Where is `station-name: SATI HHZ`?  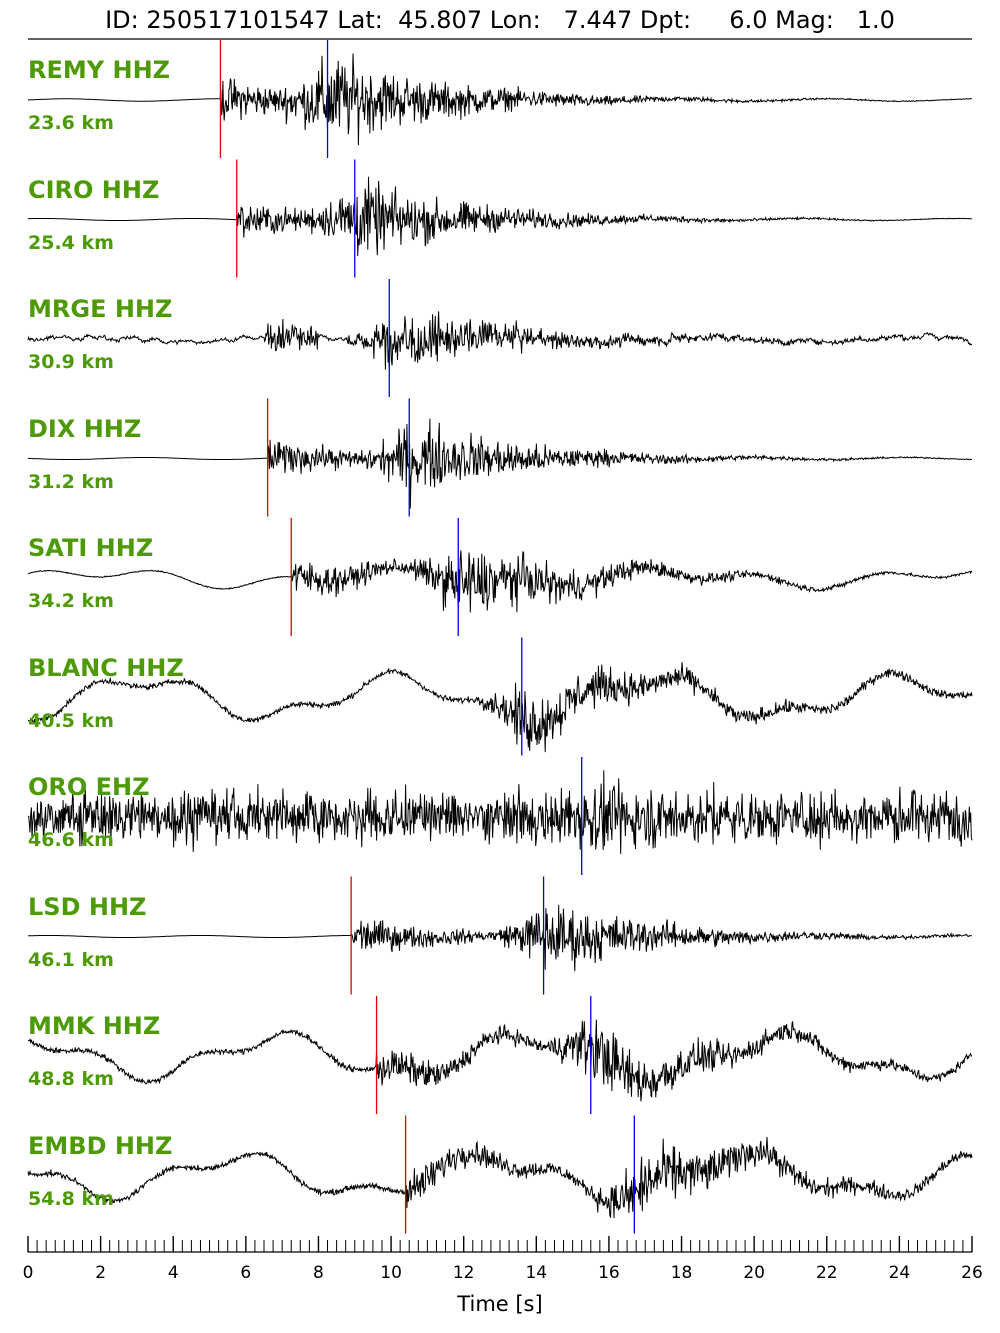 station-name: SATI HHZ is located at coordinates (91, 548).